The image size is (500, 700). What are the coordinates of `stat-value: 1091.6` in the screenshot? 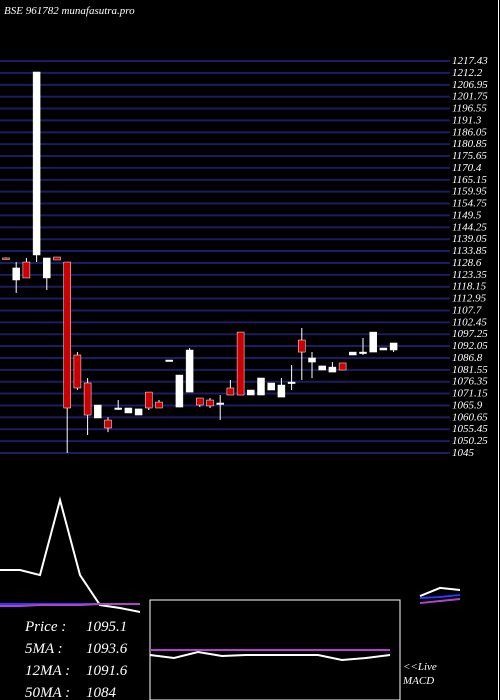 It's located at (107, 671).